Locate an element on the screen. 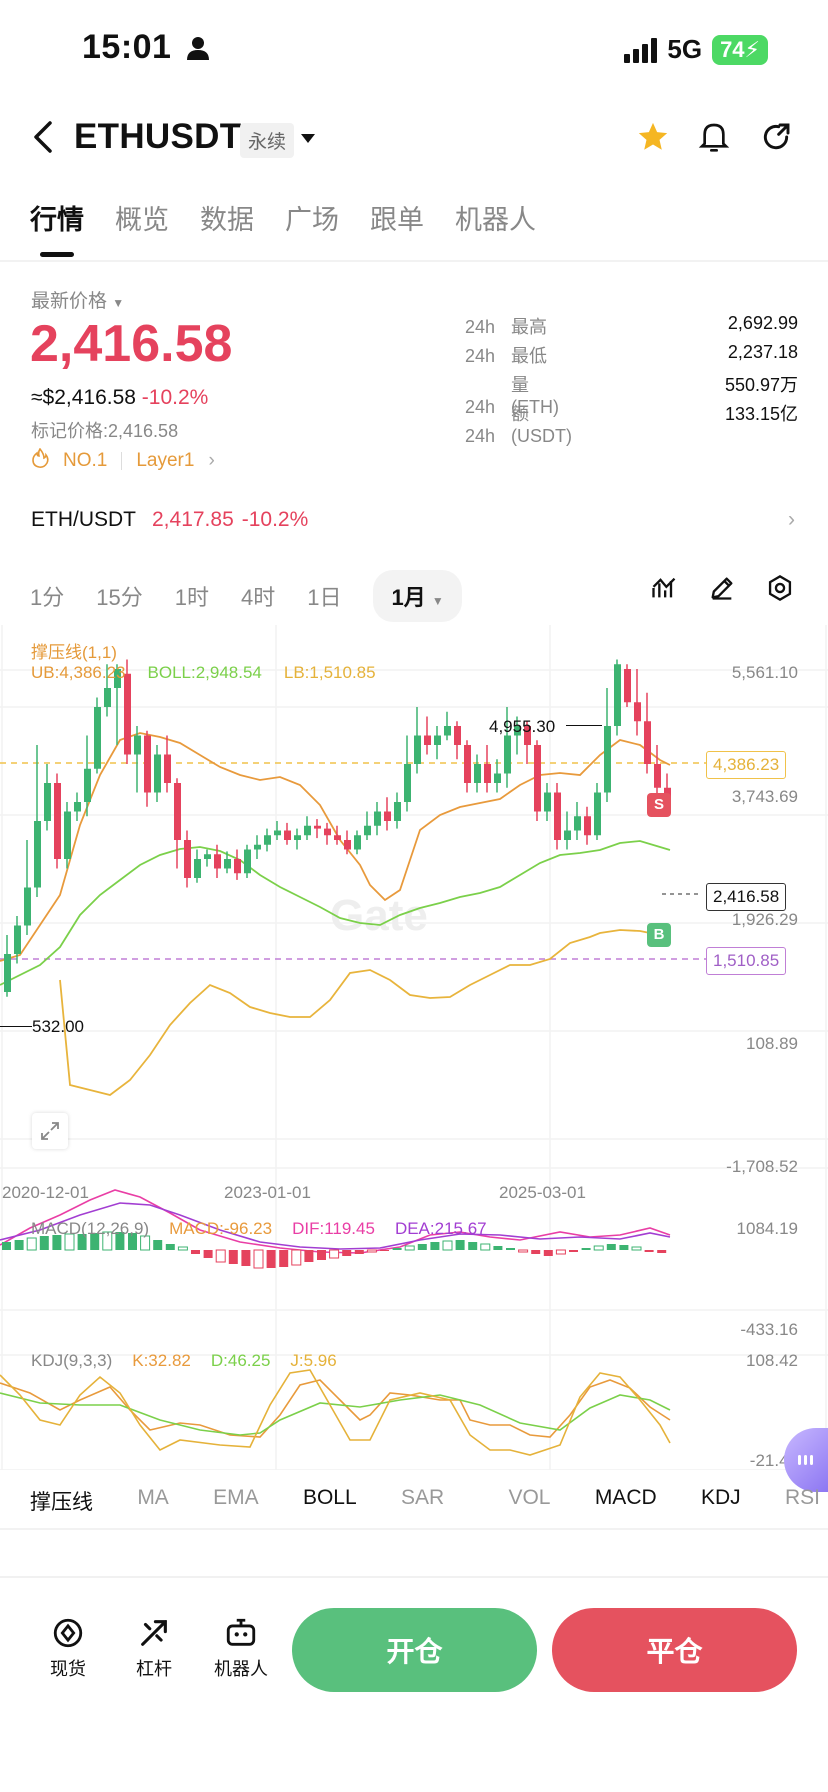 This screenshot has width=828, height=1792. share-icon is located at coordinates (776, 139).